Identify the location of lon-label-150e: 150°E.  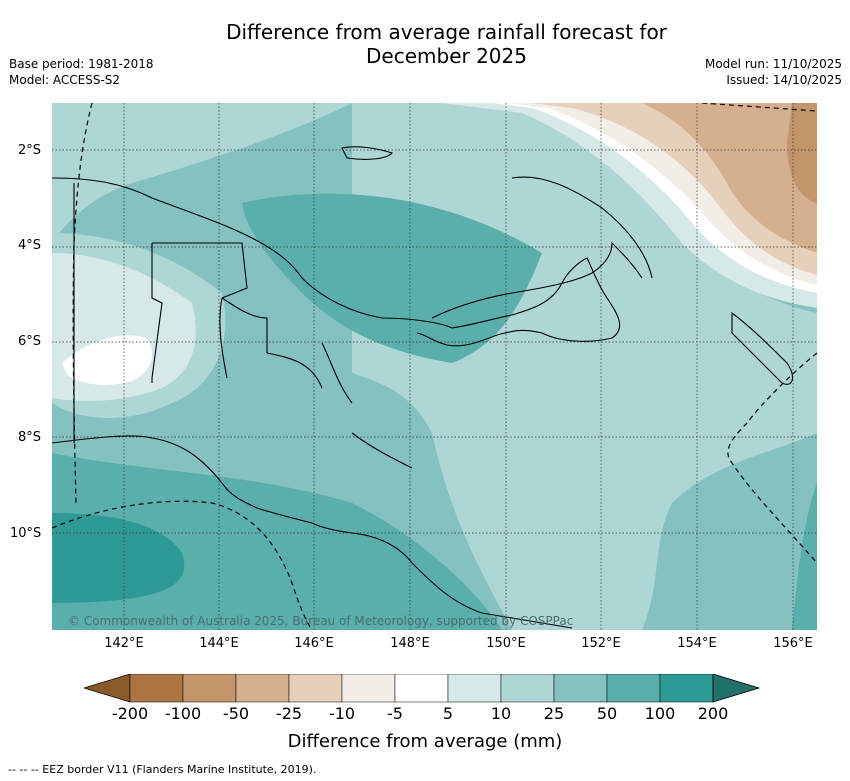
(506, 643).